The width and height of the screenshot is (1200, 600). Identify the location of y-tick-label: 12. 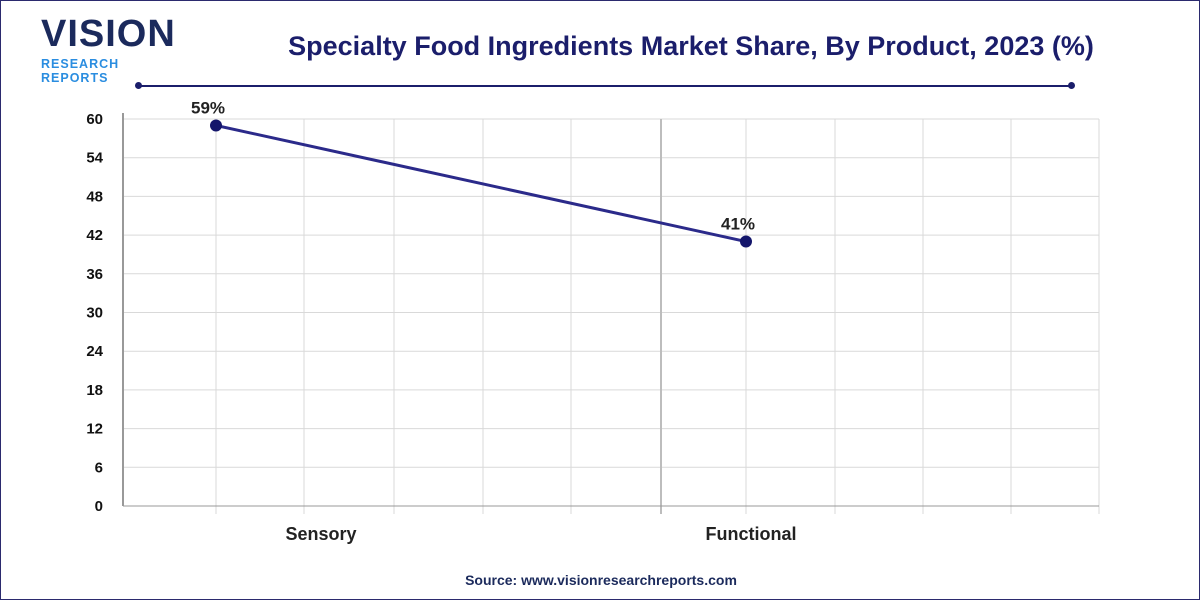
(94, 429).